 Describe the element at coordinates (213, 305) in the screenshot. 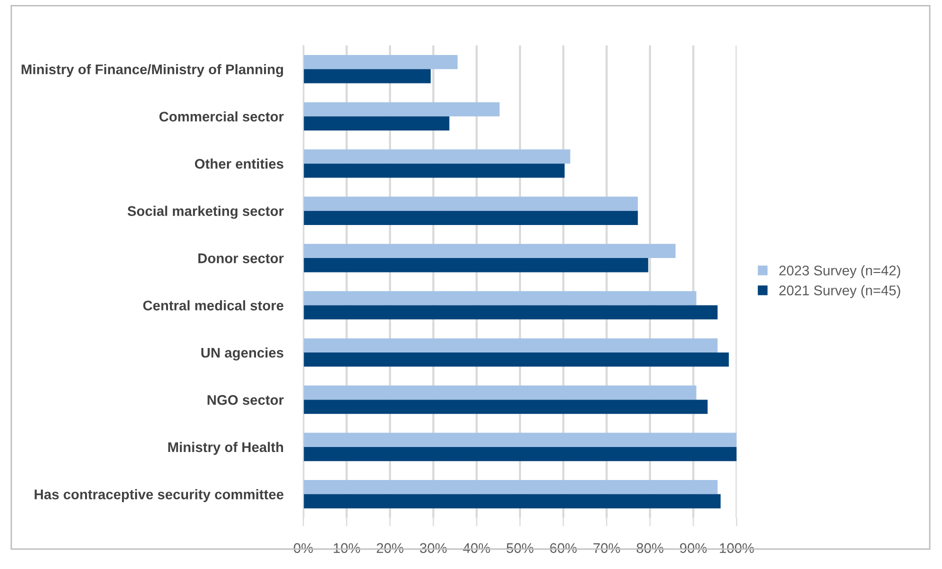

I see `y-tick-label: Central medical store` at that location.